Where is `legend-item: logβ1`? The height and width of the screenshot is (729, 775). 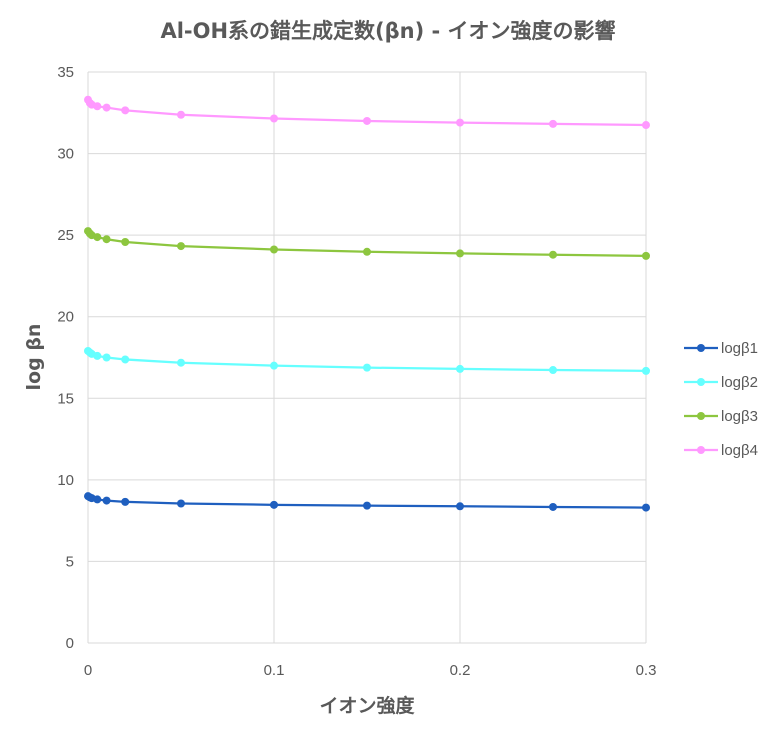 legend-item: logβ1 is located at coordinates (721, 348).